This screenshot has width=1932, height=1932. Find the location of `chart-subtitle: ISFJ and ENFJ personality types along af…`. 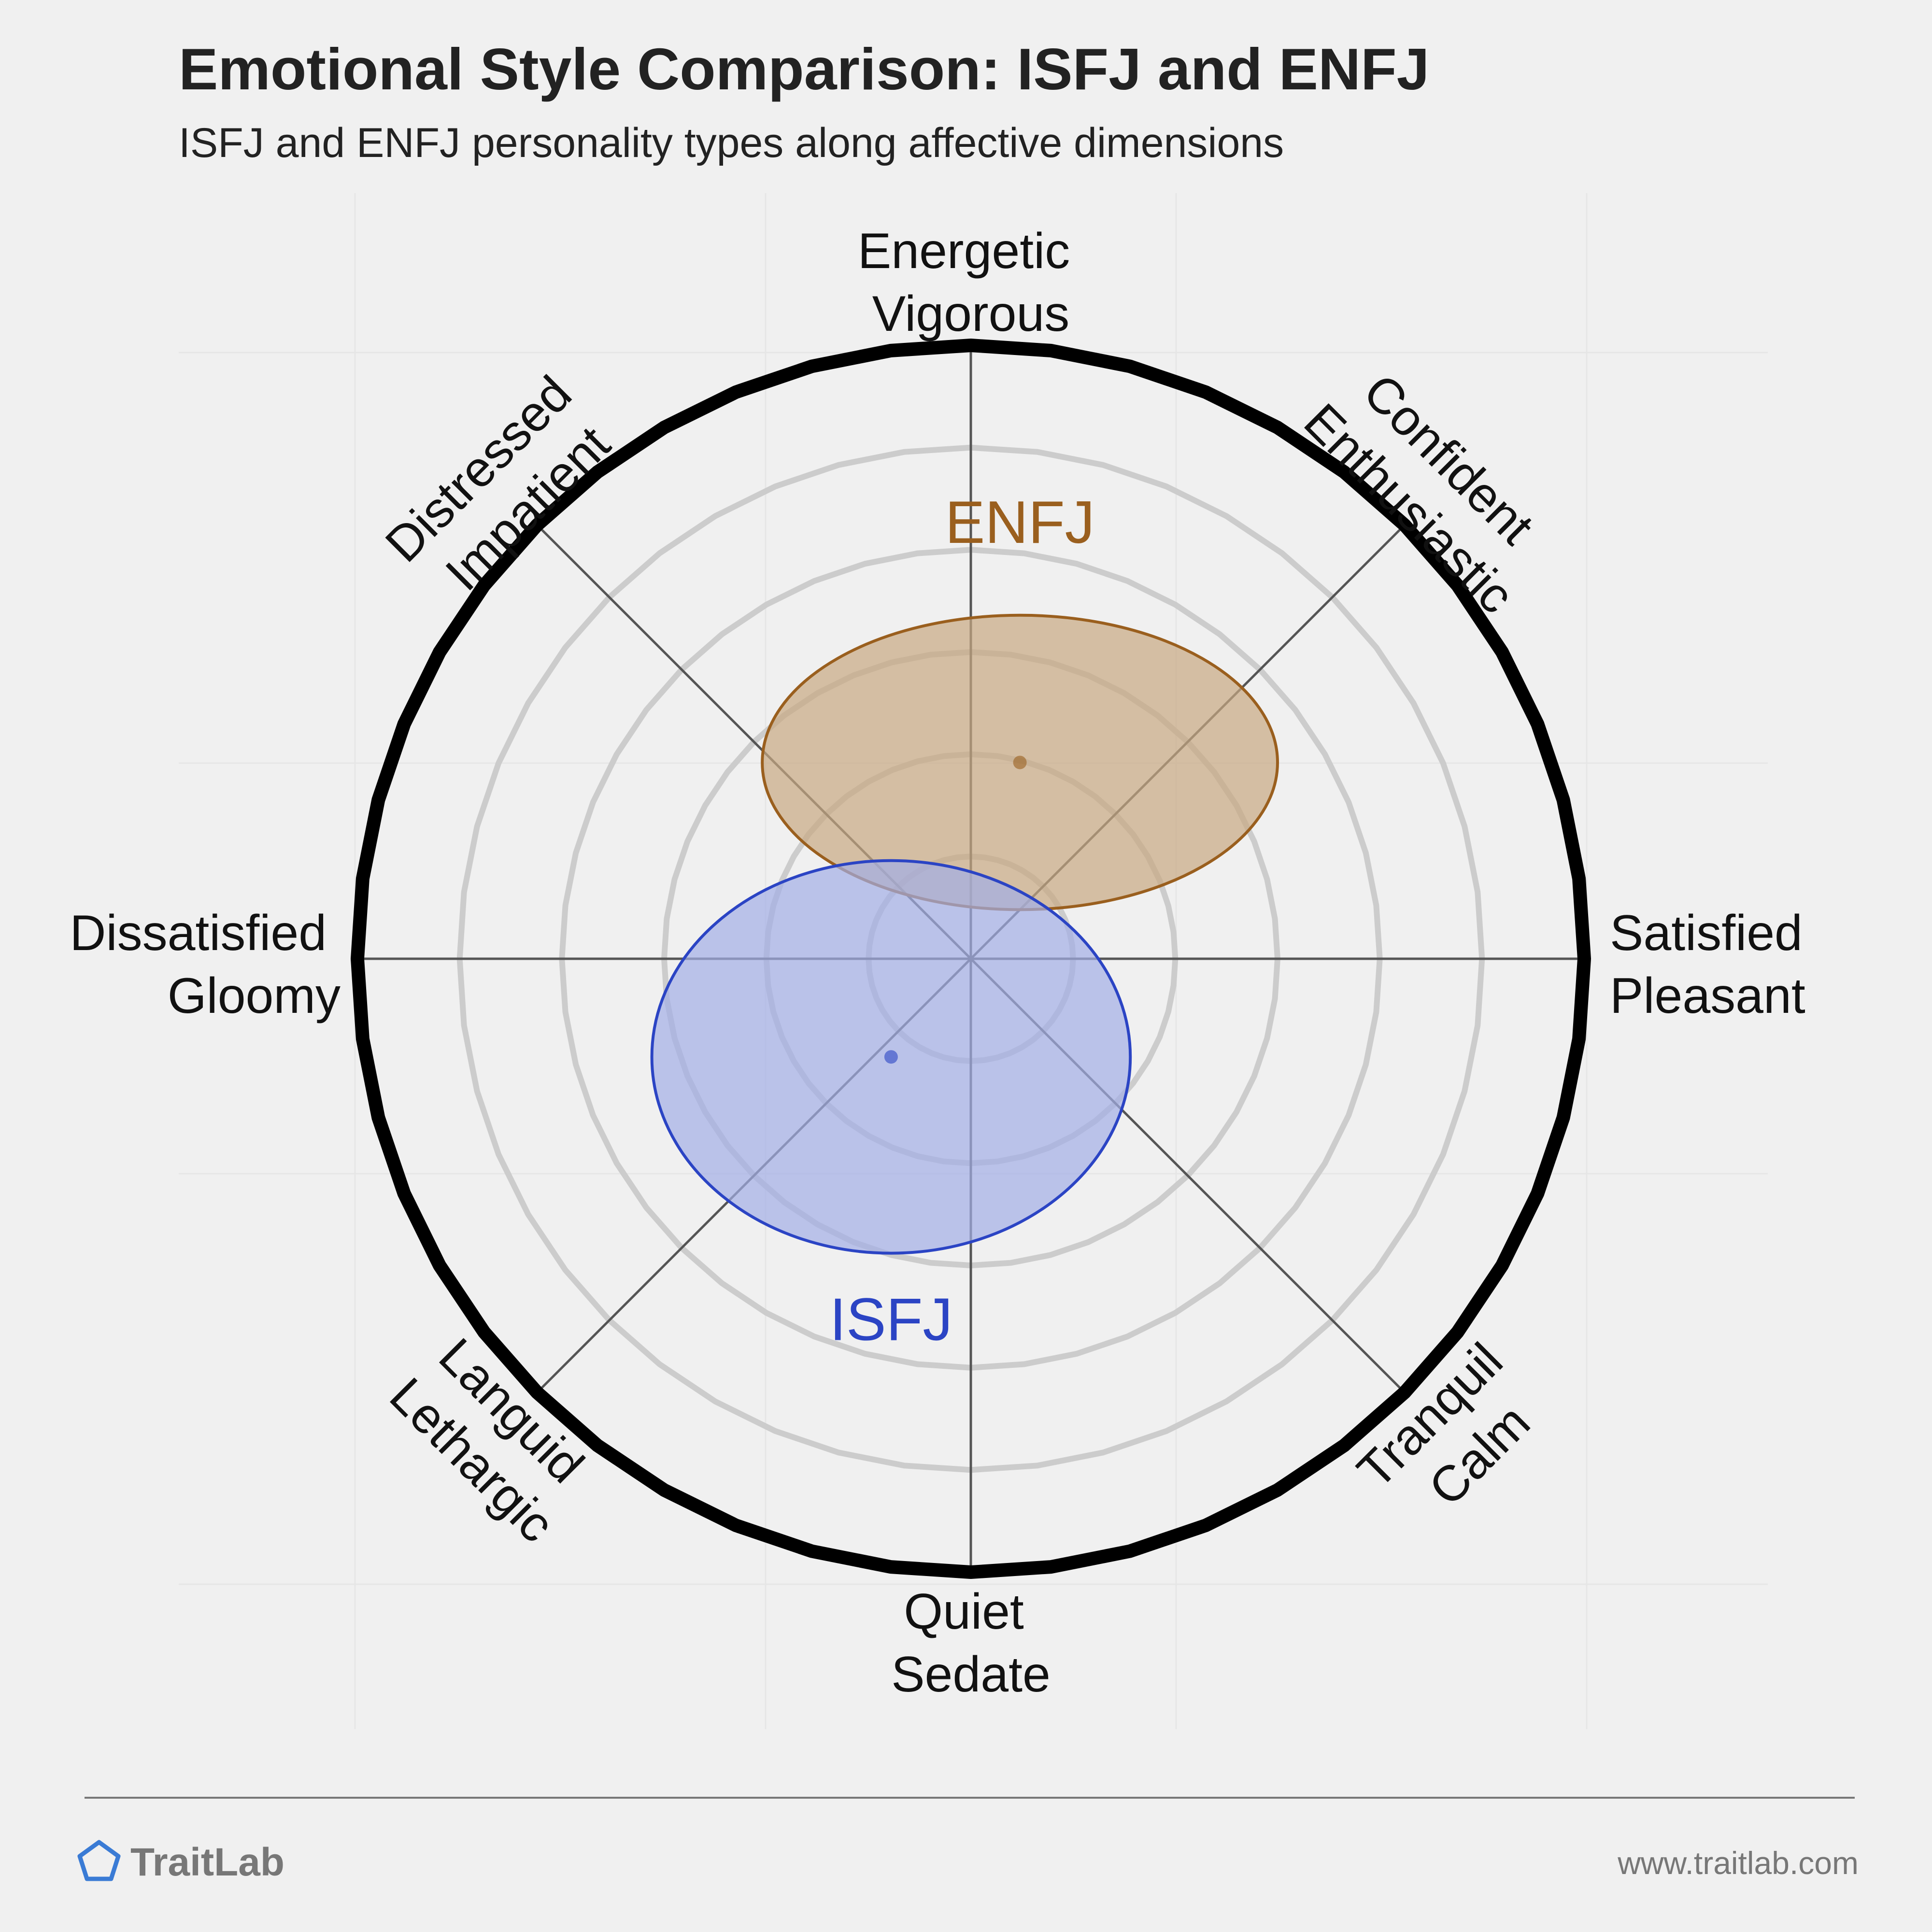

chart-subtitle: ISFJ and ENFJ personality types along af… is located at coordinates (731, 143).